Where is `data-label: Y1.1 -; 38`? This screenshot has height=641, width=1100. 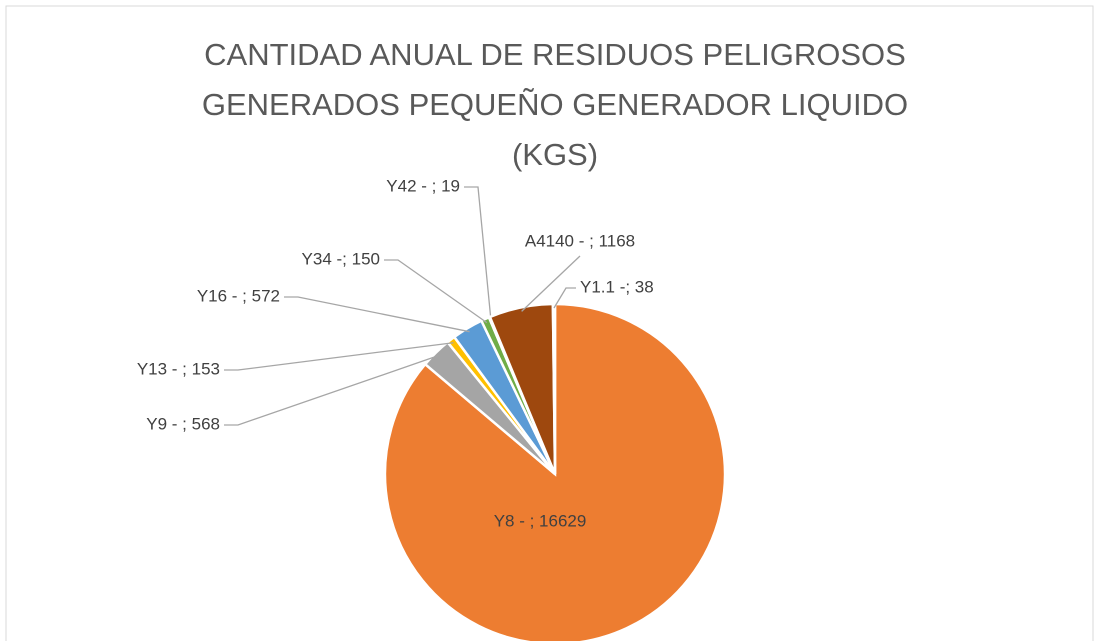 data-label: Y1.1 -; 38 is located at coordinates (617, 286).